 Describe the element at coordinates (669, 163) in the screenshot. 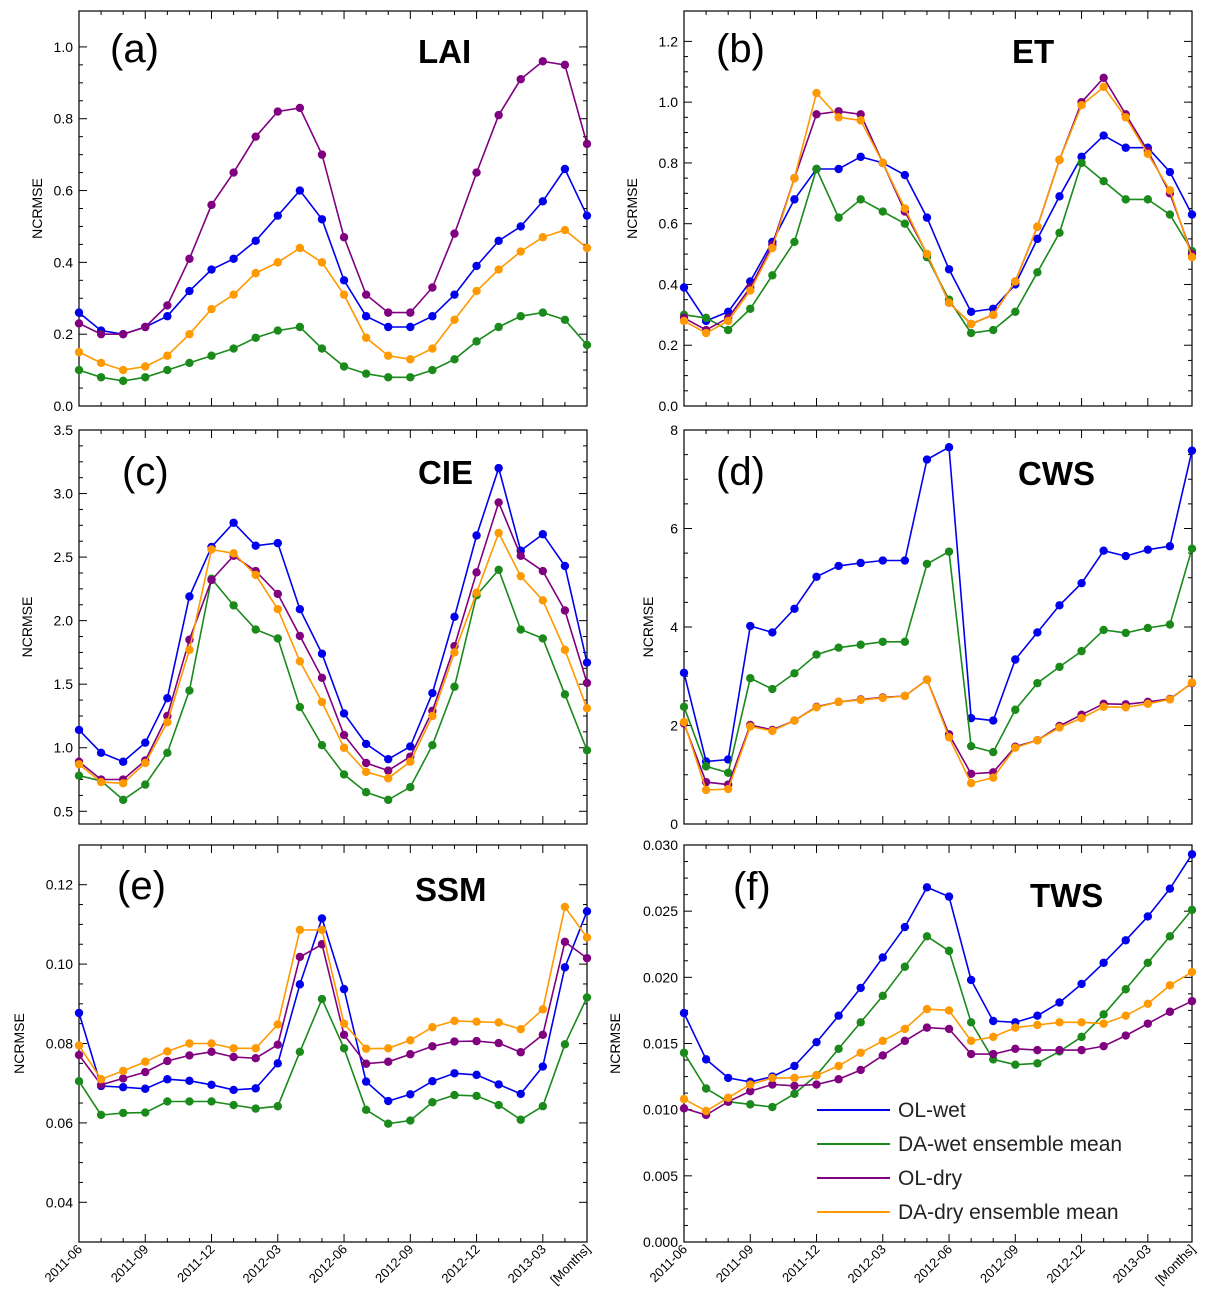

I see `y-tick-label: 0.8` at that location.